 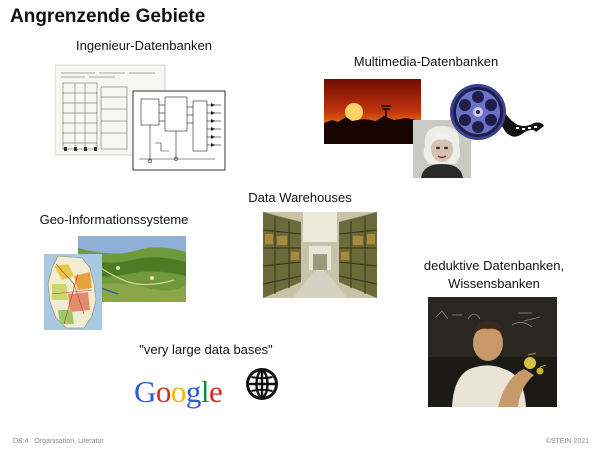 I want to click on label-wissensbanken: Wissensbanken, so click(x=494, y=283).